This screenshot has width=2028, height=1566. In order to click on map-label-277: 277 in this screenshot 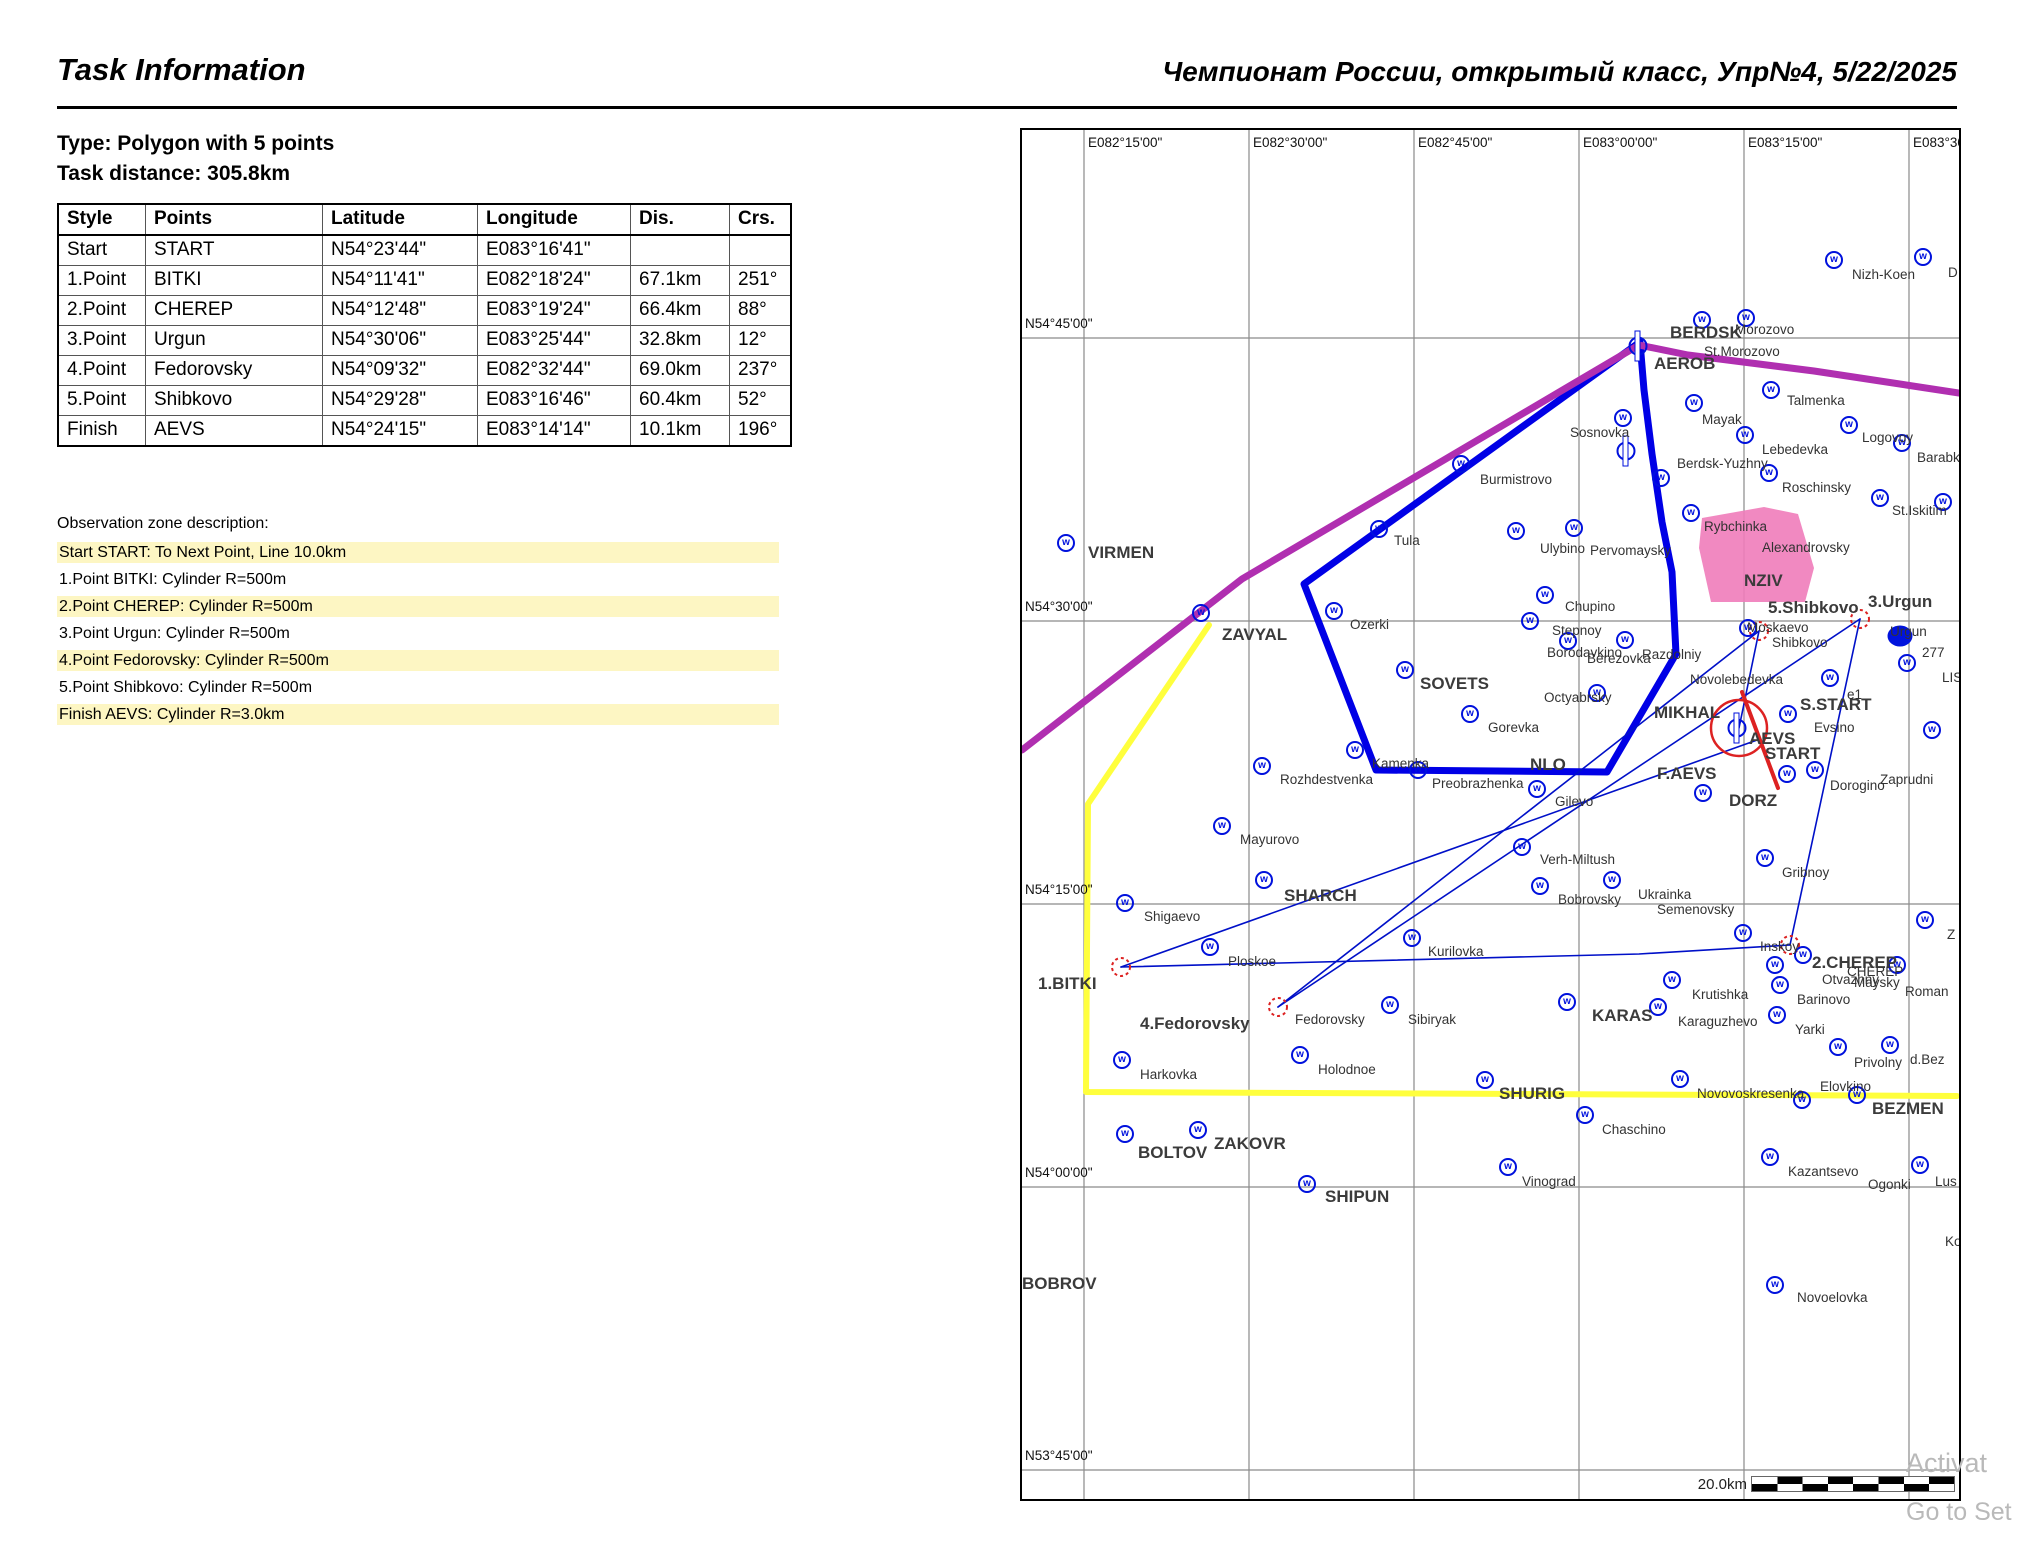, I will do `click(1933, 652)`.